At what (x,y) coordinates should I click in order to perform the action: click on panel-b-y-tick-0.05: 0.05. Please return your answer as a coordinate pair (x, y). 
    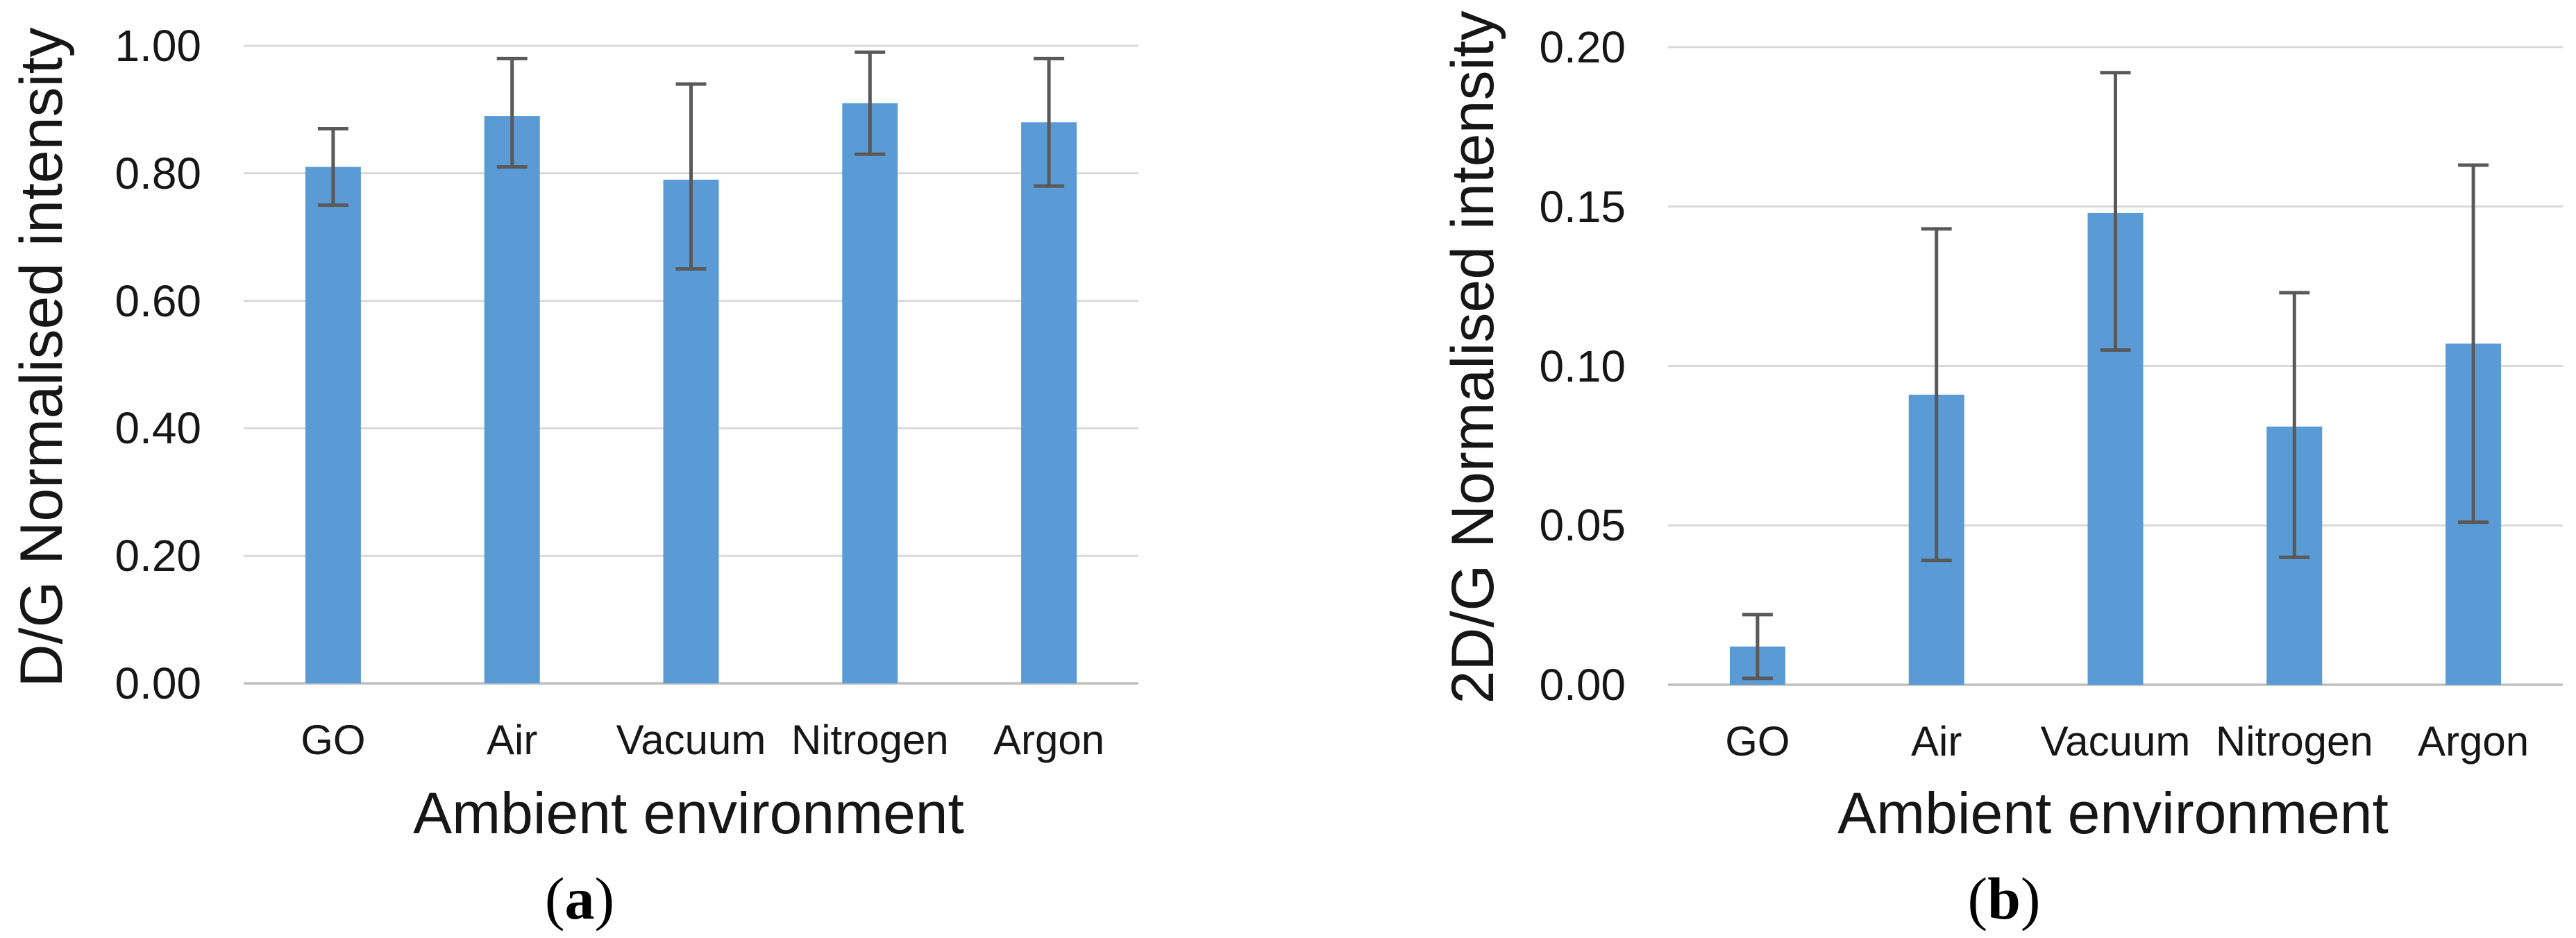
    Looking at the image, I should click on (1582, 525).